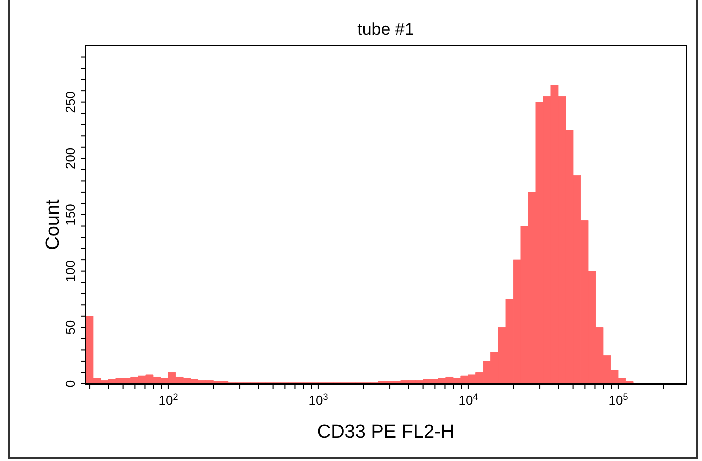 The width and height of the screenshot is (702, 461). Describe the element at coordinates (70, 102) in the screenshot. I see `y-tick-label: 250` at that location.